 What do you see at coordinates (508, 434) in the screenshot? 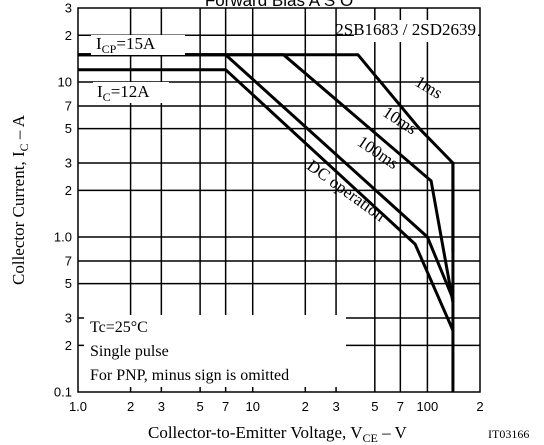
I see `figure-code: IT03166` at bounding box center [508, 434].